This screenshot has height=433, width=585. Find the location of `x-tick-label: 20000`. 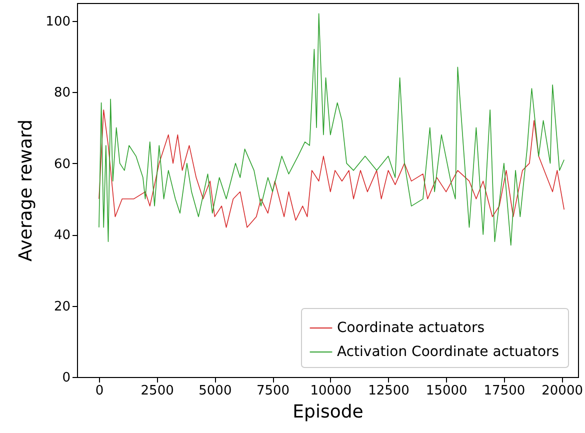

x-tick-label: 20000 is located at coordinates (562, 391).